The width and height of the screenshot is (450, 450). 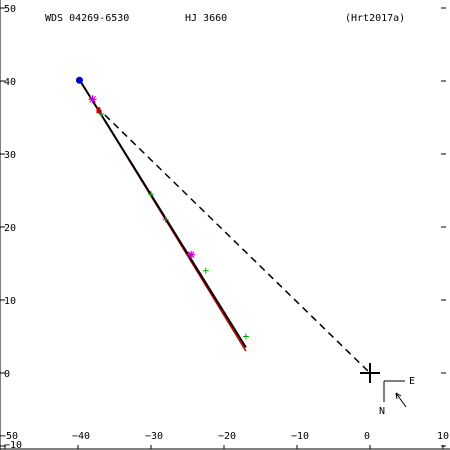 What do you see at coordinates (9, 436) in the screenshot?
I see `x-tick-label: −50` at bounding box center [9, 436].